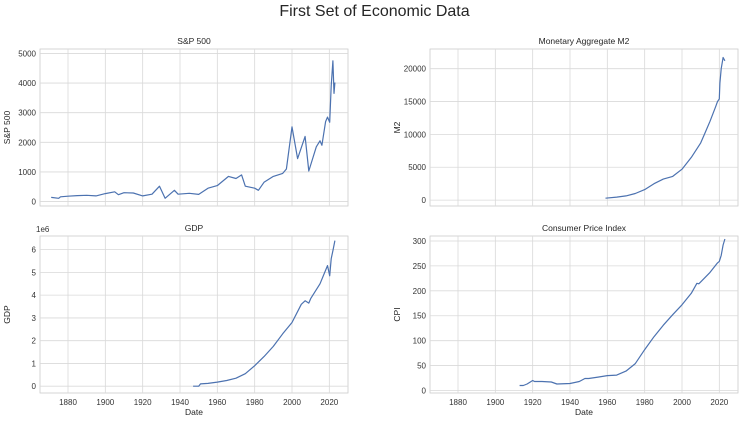  Describe the element at coordinates (415, 102) in the screenshot. I see `y-tick-label: 15000` at that location.